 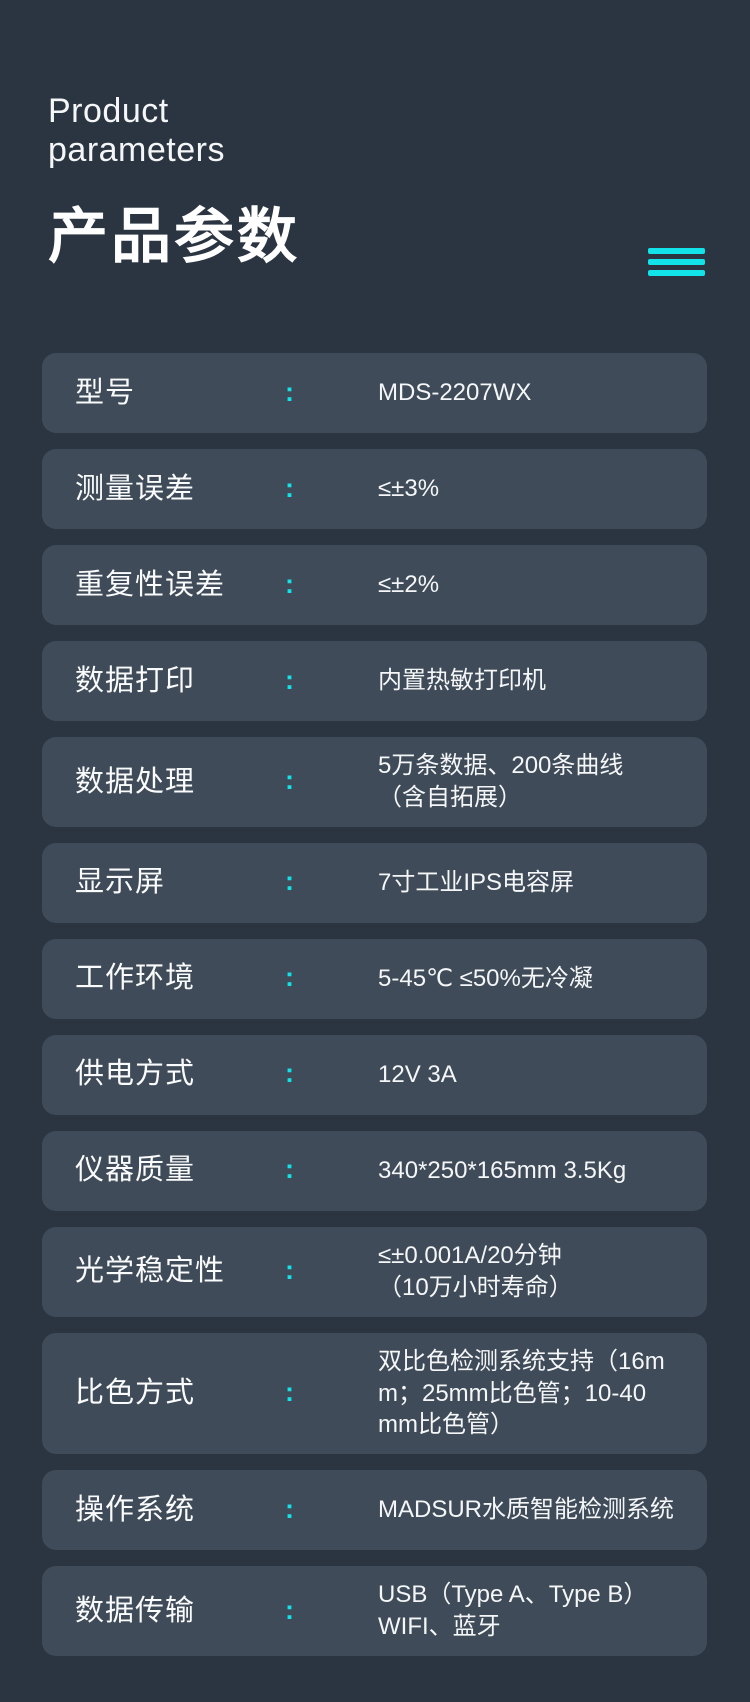 I want to click on parameter-value: ≤±3%, so click(x=409, y=489).